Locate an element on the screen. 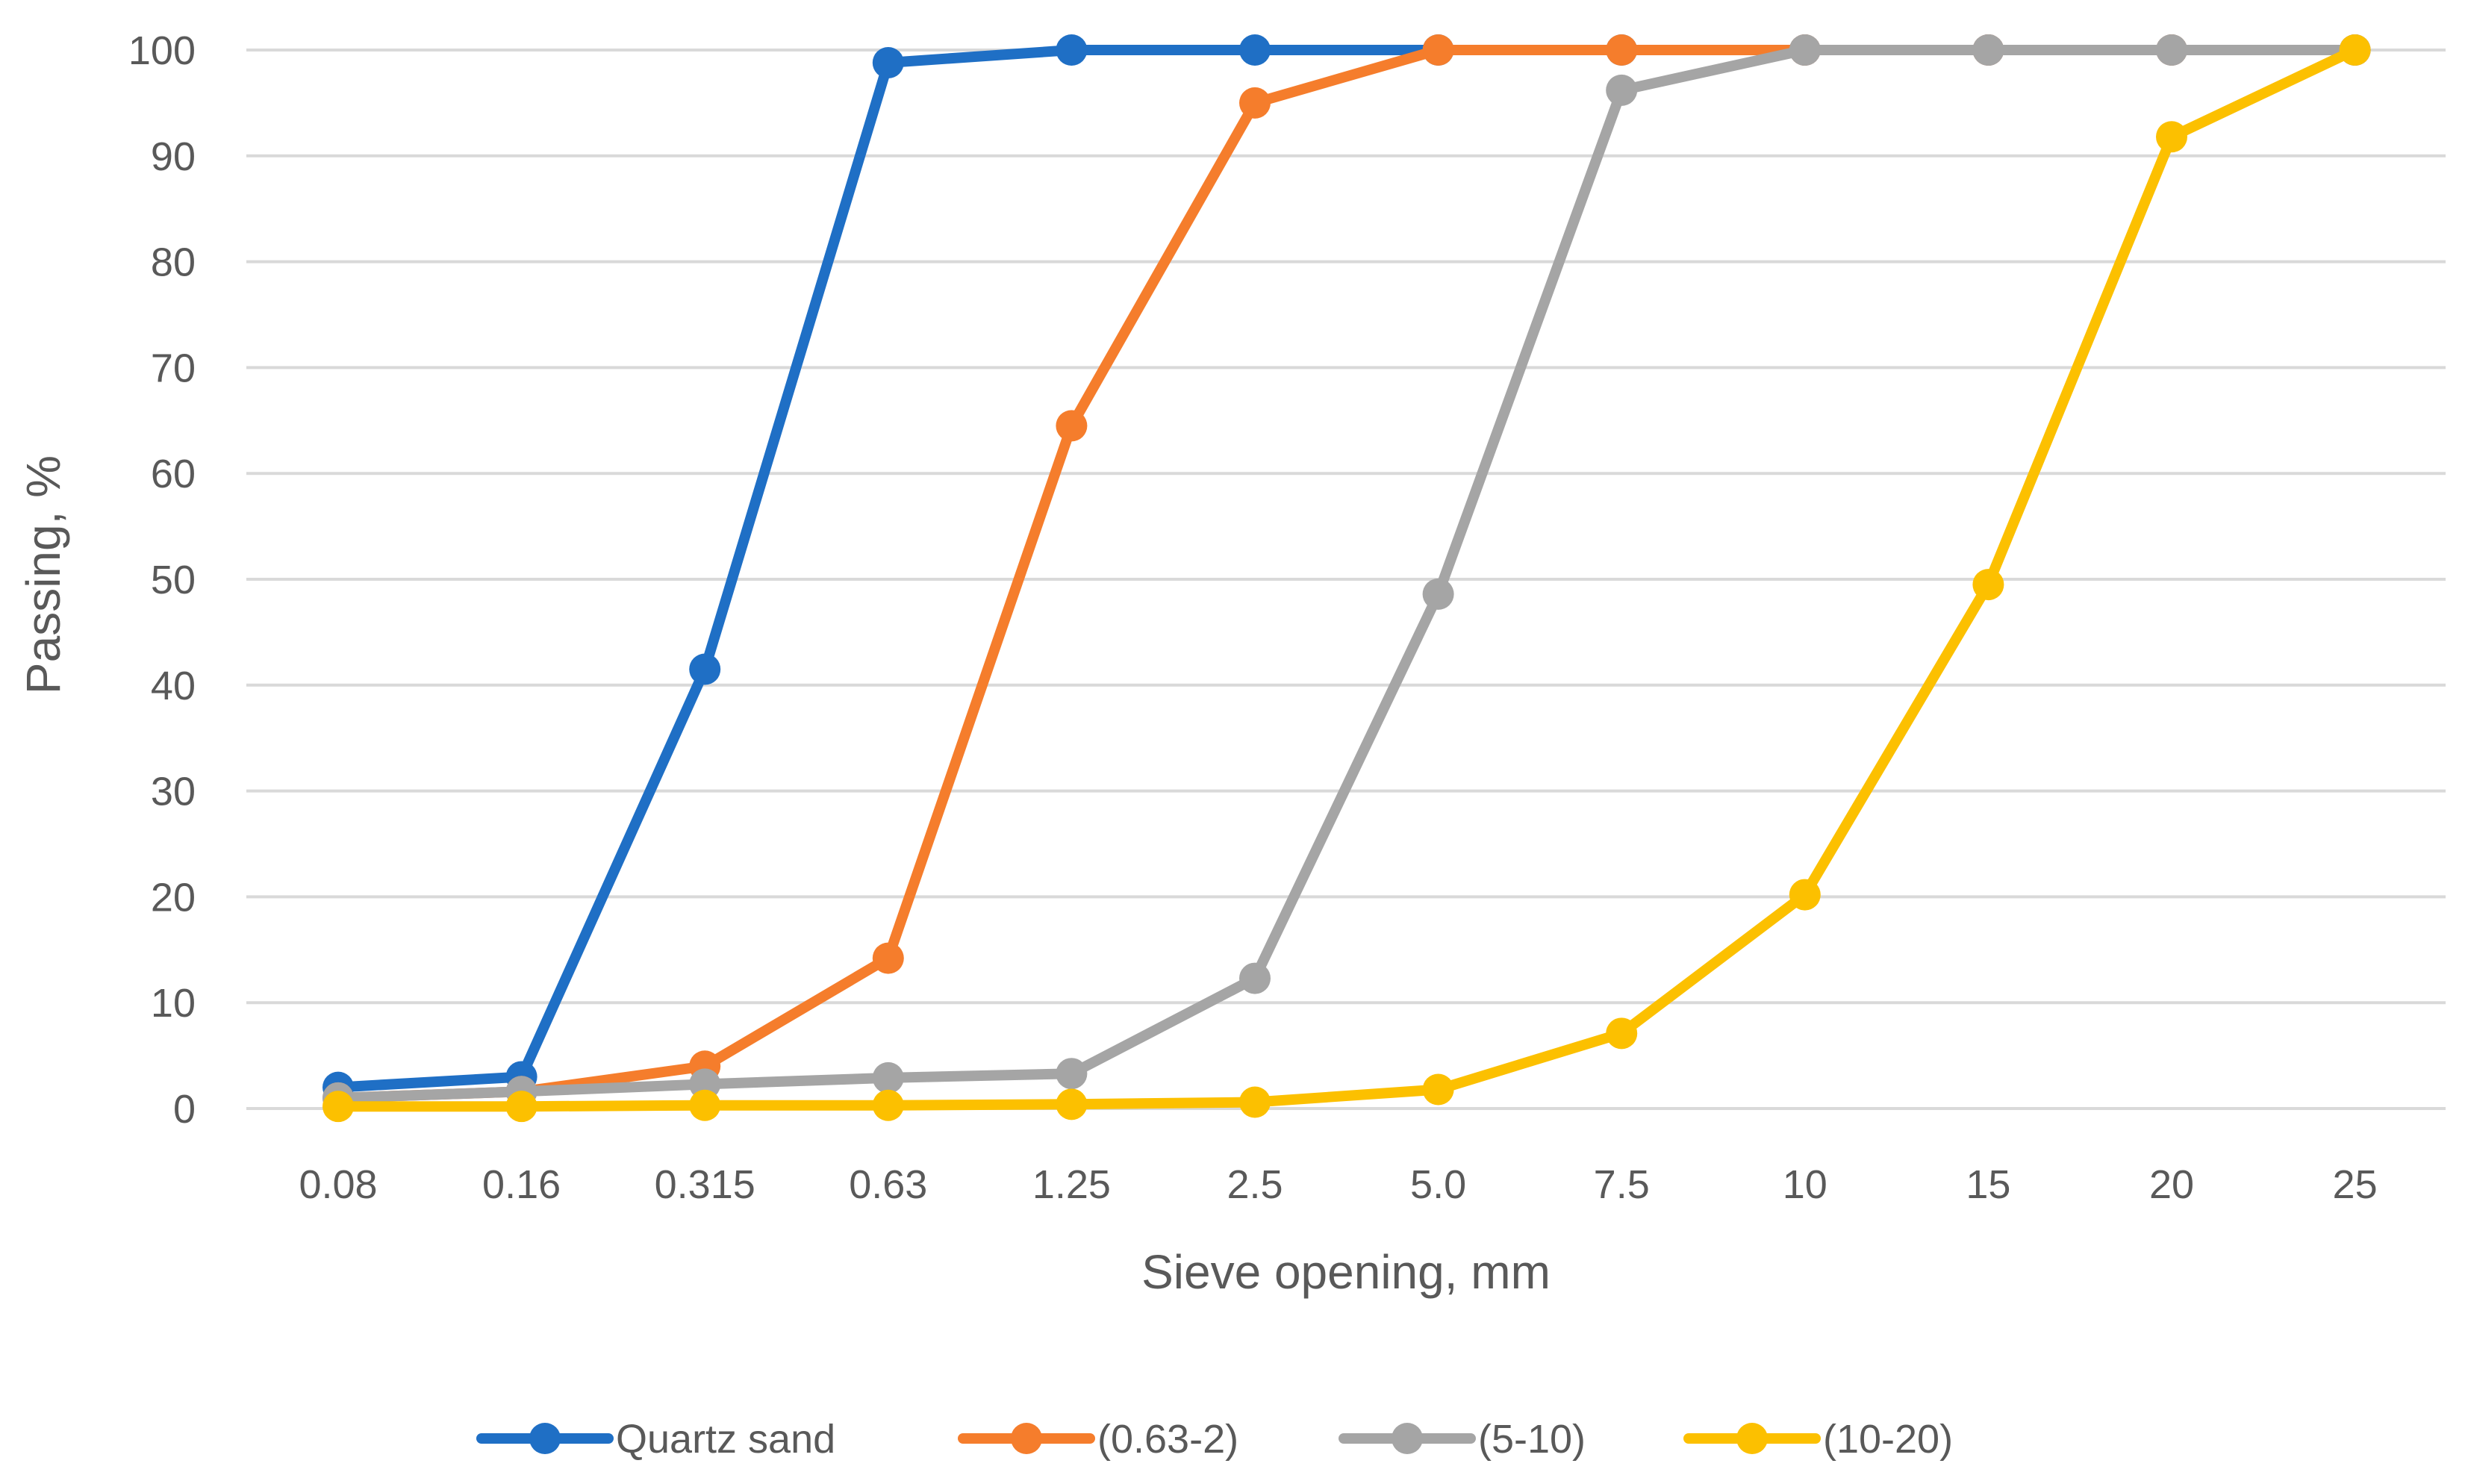  legend-label: (5-10) is located at coordinates (1532, 1439).